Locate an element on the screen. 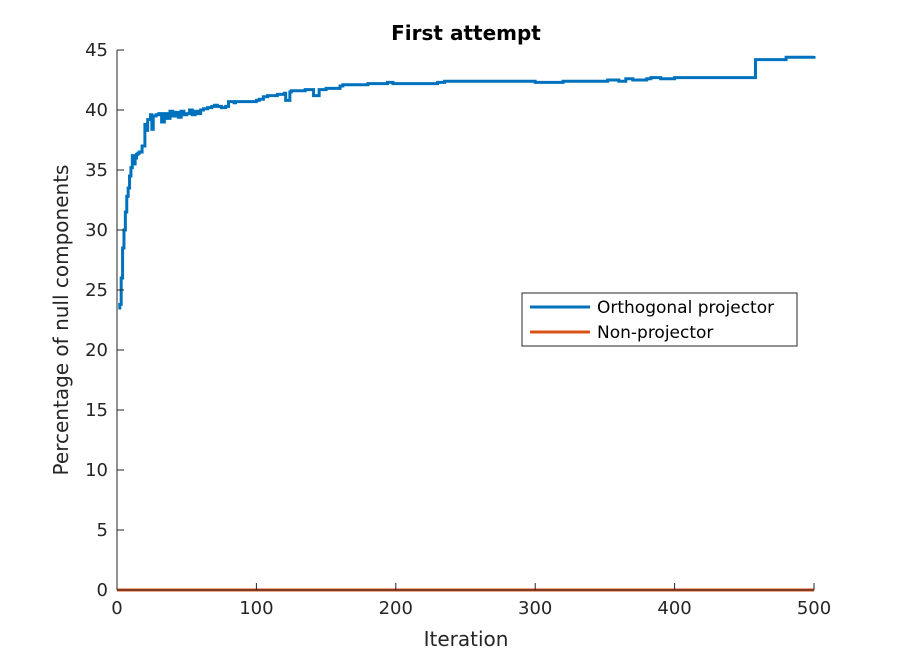 The image size is (900, 663). x-tick-label: 300 is located at coordinates (535, 608).